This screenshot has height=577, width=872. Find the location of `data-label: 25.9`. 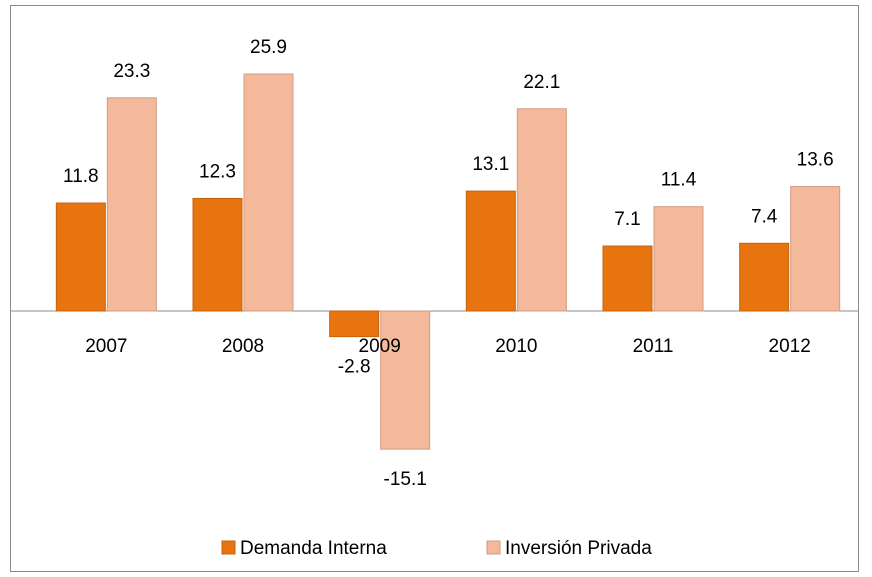

data-label: 25.9 is located at coordinates (268, 47).